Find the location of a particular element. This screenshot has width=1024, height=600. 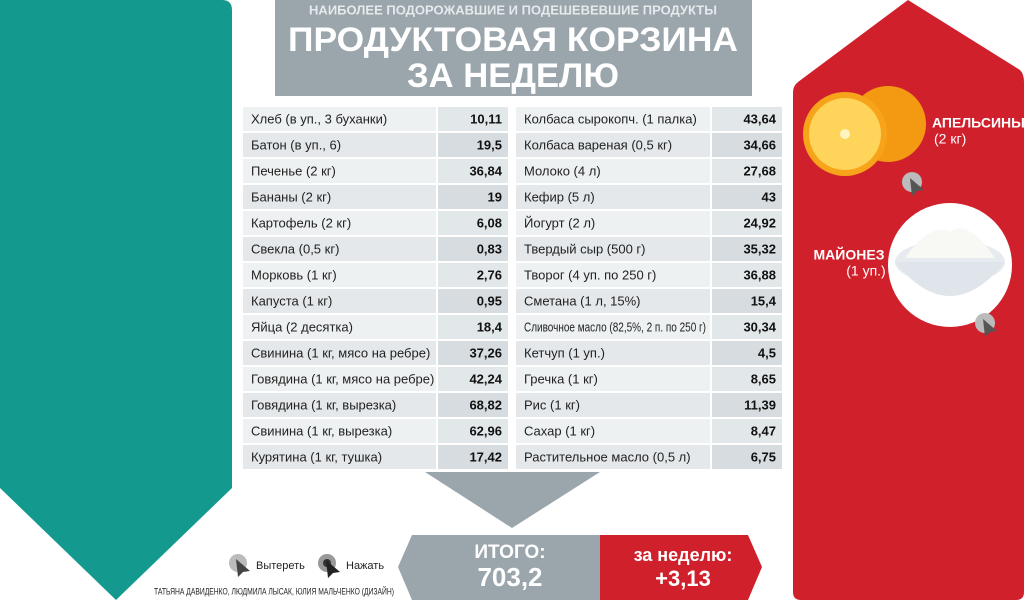

item-price: 37,26 is located at coordinates (485, 352).